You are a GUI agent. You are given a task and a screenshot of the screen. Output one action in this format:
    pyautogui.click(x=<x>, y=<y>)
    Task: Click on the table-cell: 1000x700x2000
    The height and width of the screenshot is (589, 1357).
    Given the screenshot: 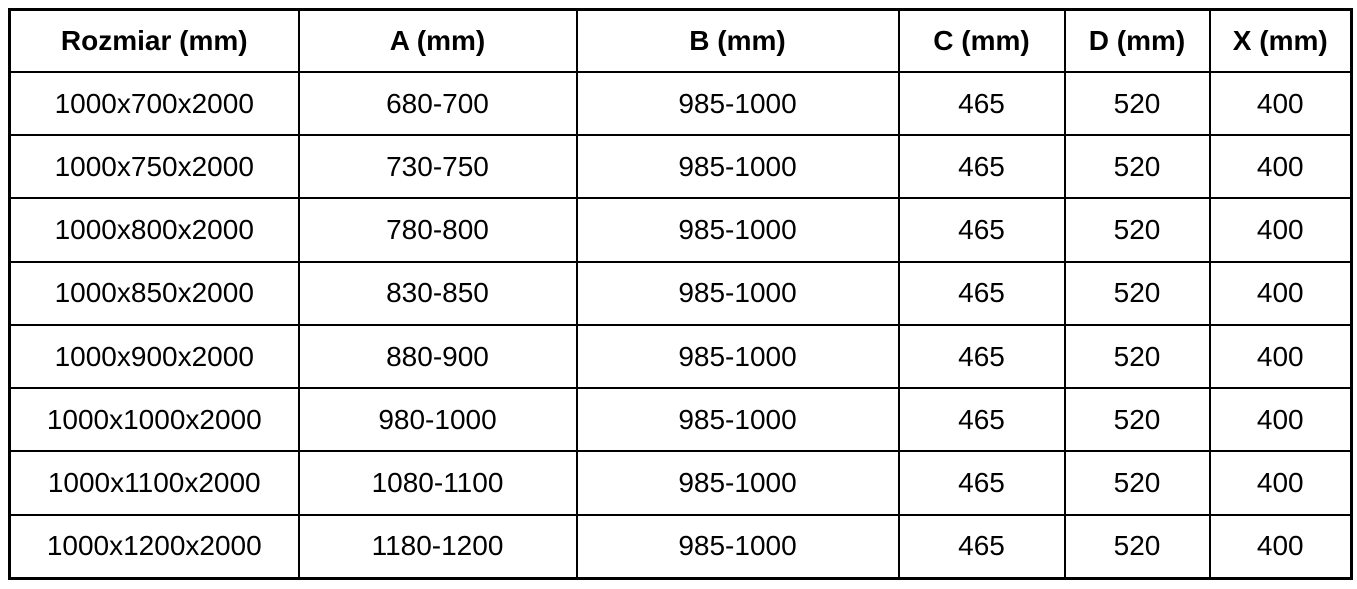 What is the action you would take?
    pyautogui.click(x=154, y=103)
    